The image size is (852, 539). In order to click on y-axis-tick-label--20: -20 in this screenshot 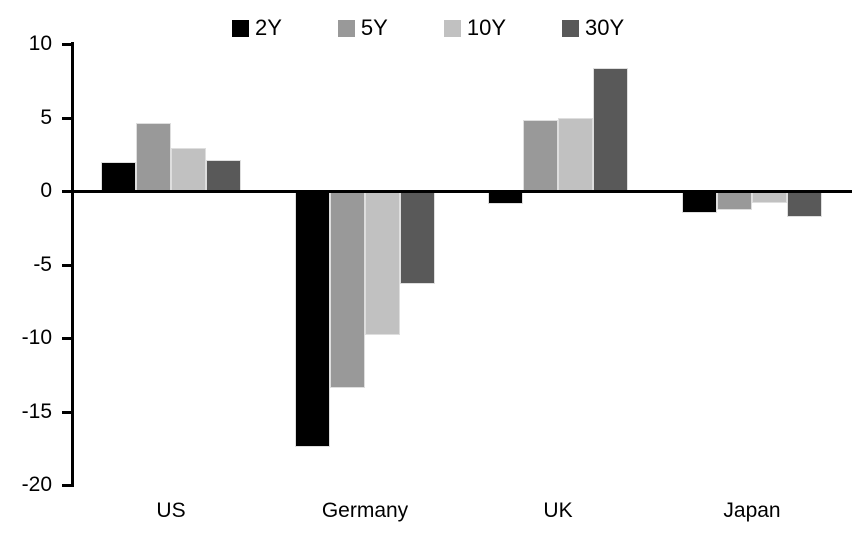, I will do `click(36, 484)`.